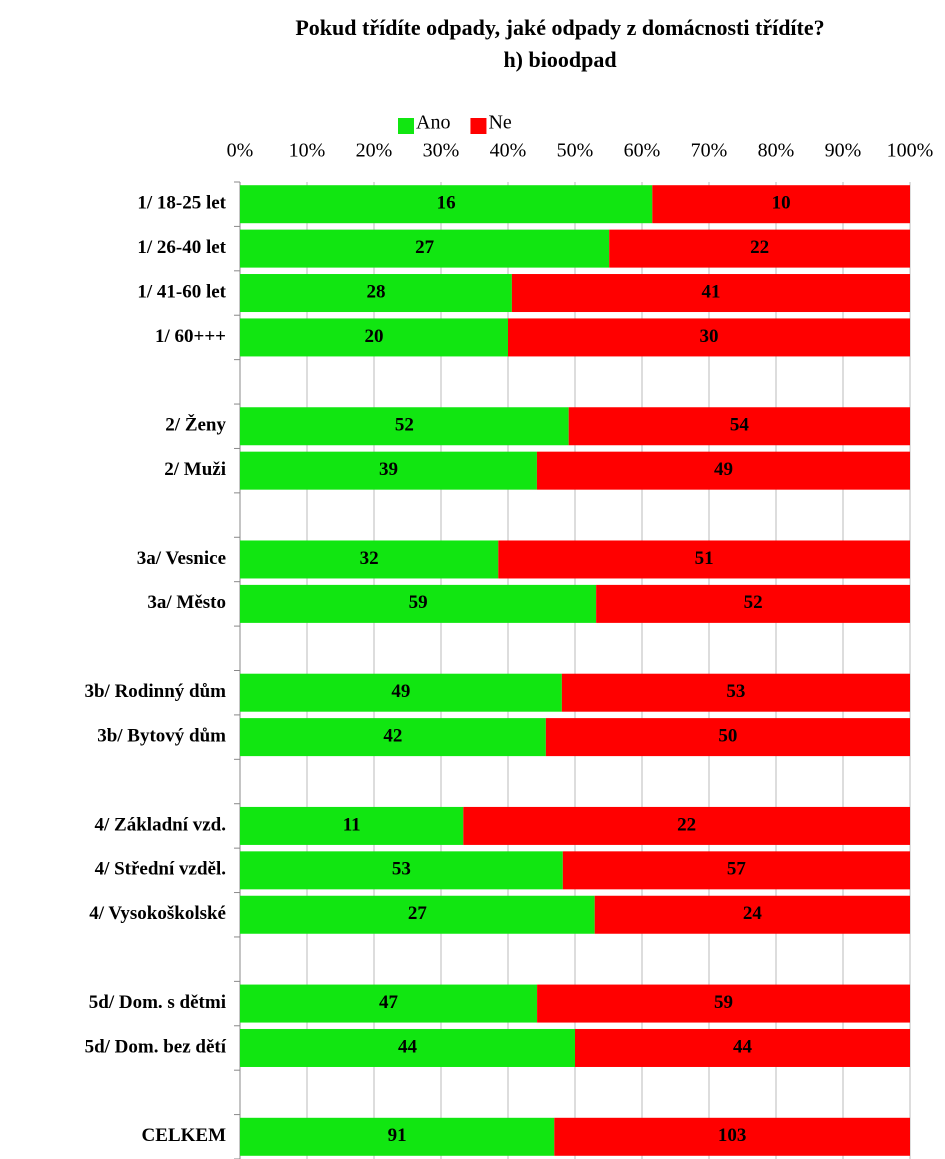  I want to click on data-label: 30, so click(709, 336).